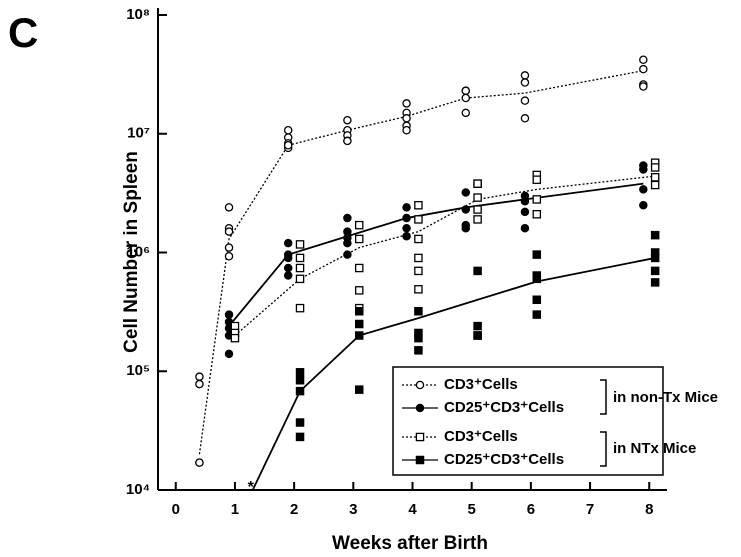  I want to click on legend-label: CD25⁺CD3⁺Cells, so click(504, 459).